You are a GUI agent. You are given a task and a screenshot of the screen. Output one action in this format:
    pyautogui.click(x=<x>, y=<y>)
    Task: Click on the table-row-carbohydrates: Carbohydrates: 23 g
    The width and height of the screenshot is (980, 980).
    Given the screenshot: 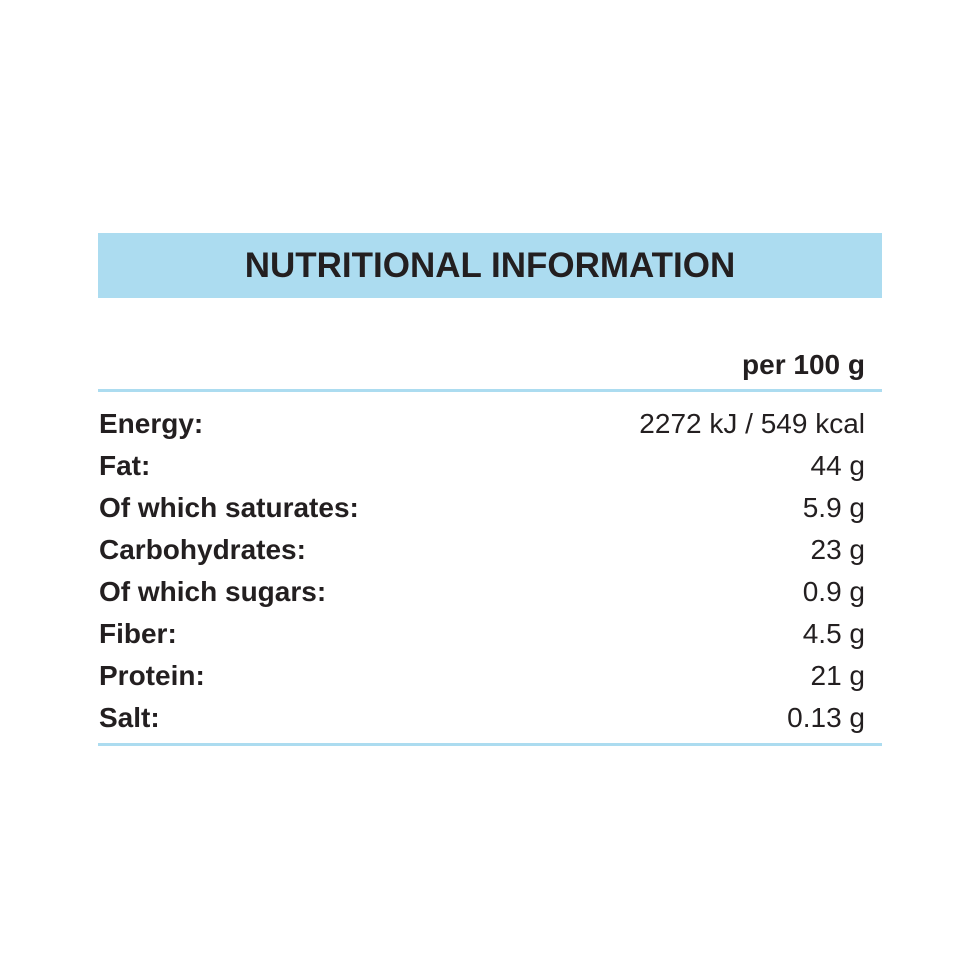 What is the action you would take?
    pyautogui.click(x=490, y=550)
    